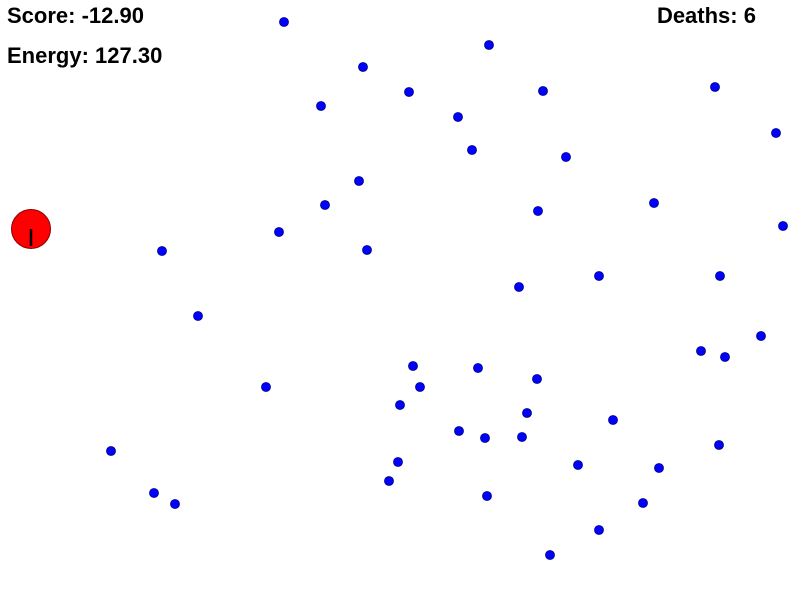  I want to click on deaths-display: Deaths: 6, so click(706, 16).